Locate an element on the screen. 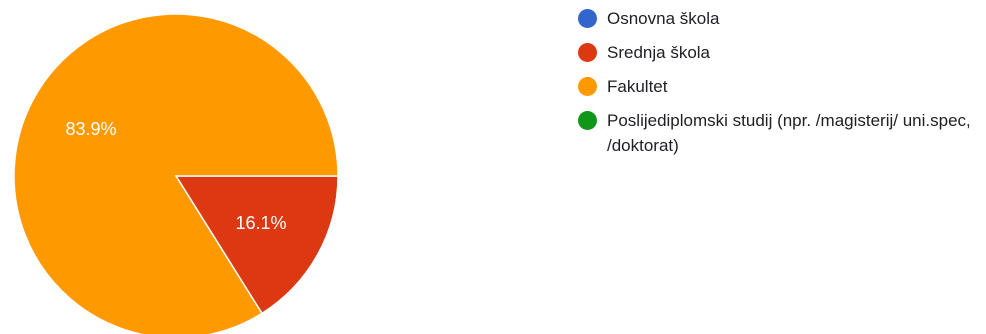 The width and height of the screenshot is (986, 334). legend-item-fakultet: Fakultet is located at coordinates (778, 87).